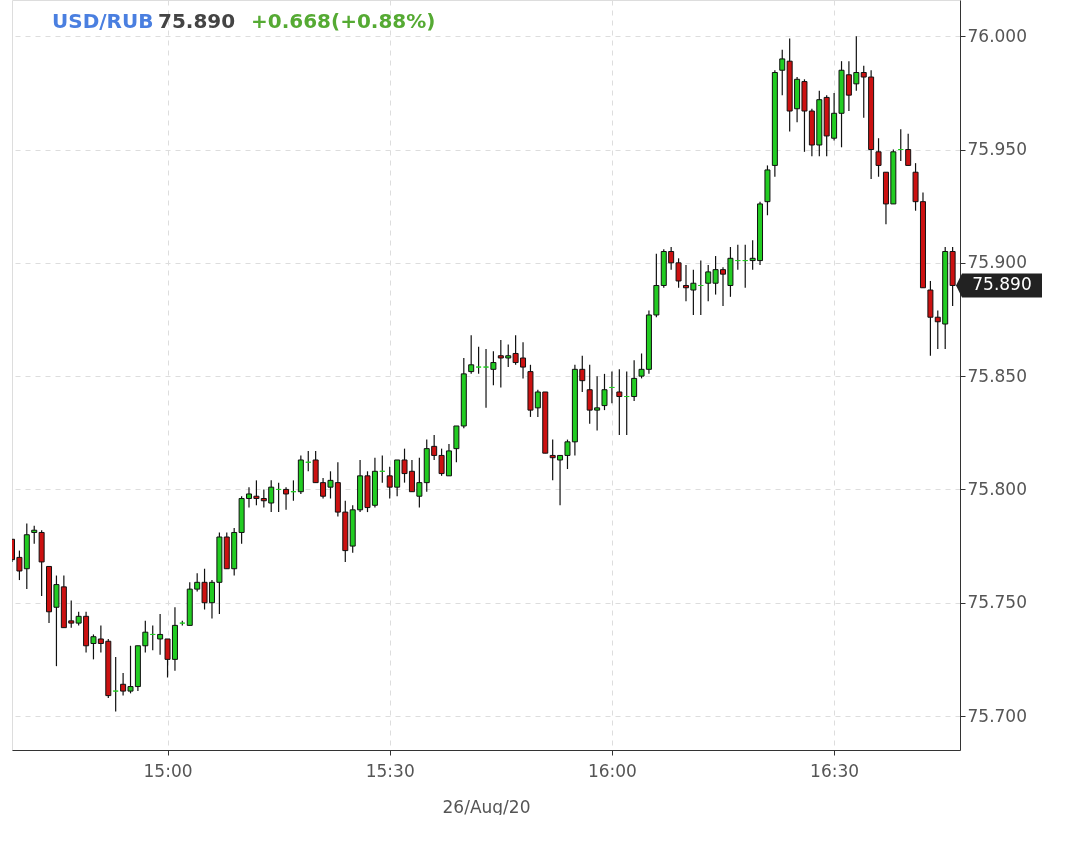 Image resolution: width=1080 pixels, height=851 pixels. Describe the element at coordinates (103, 21) in the screenshot. I see `text: USD/RUB` at that location.